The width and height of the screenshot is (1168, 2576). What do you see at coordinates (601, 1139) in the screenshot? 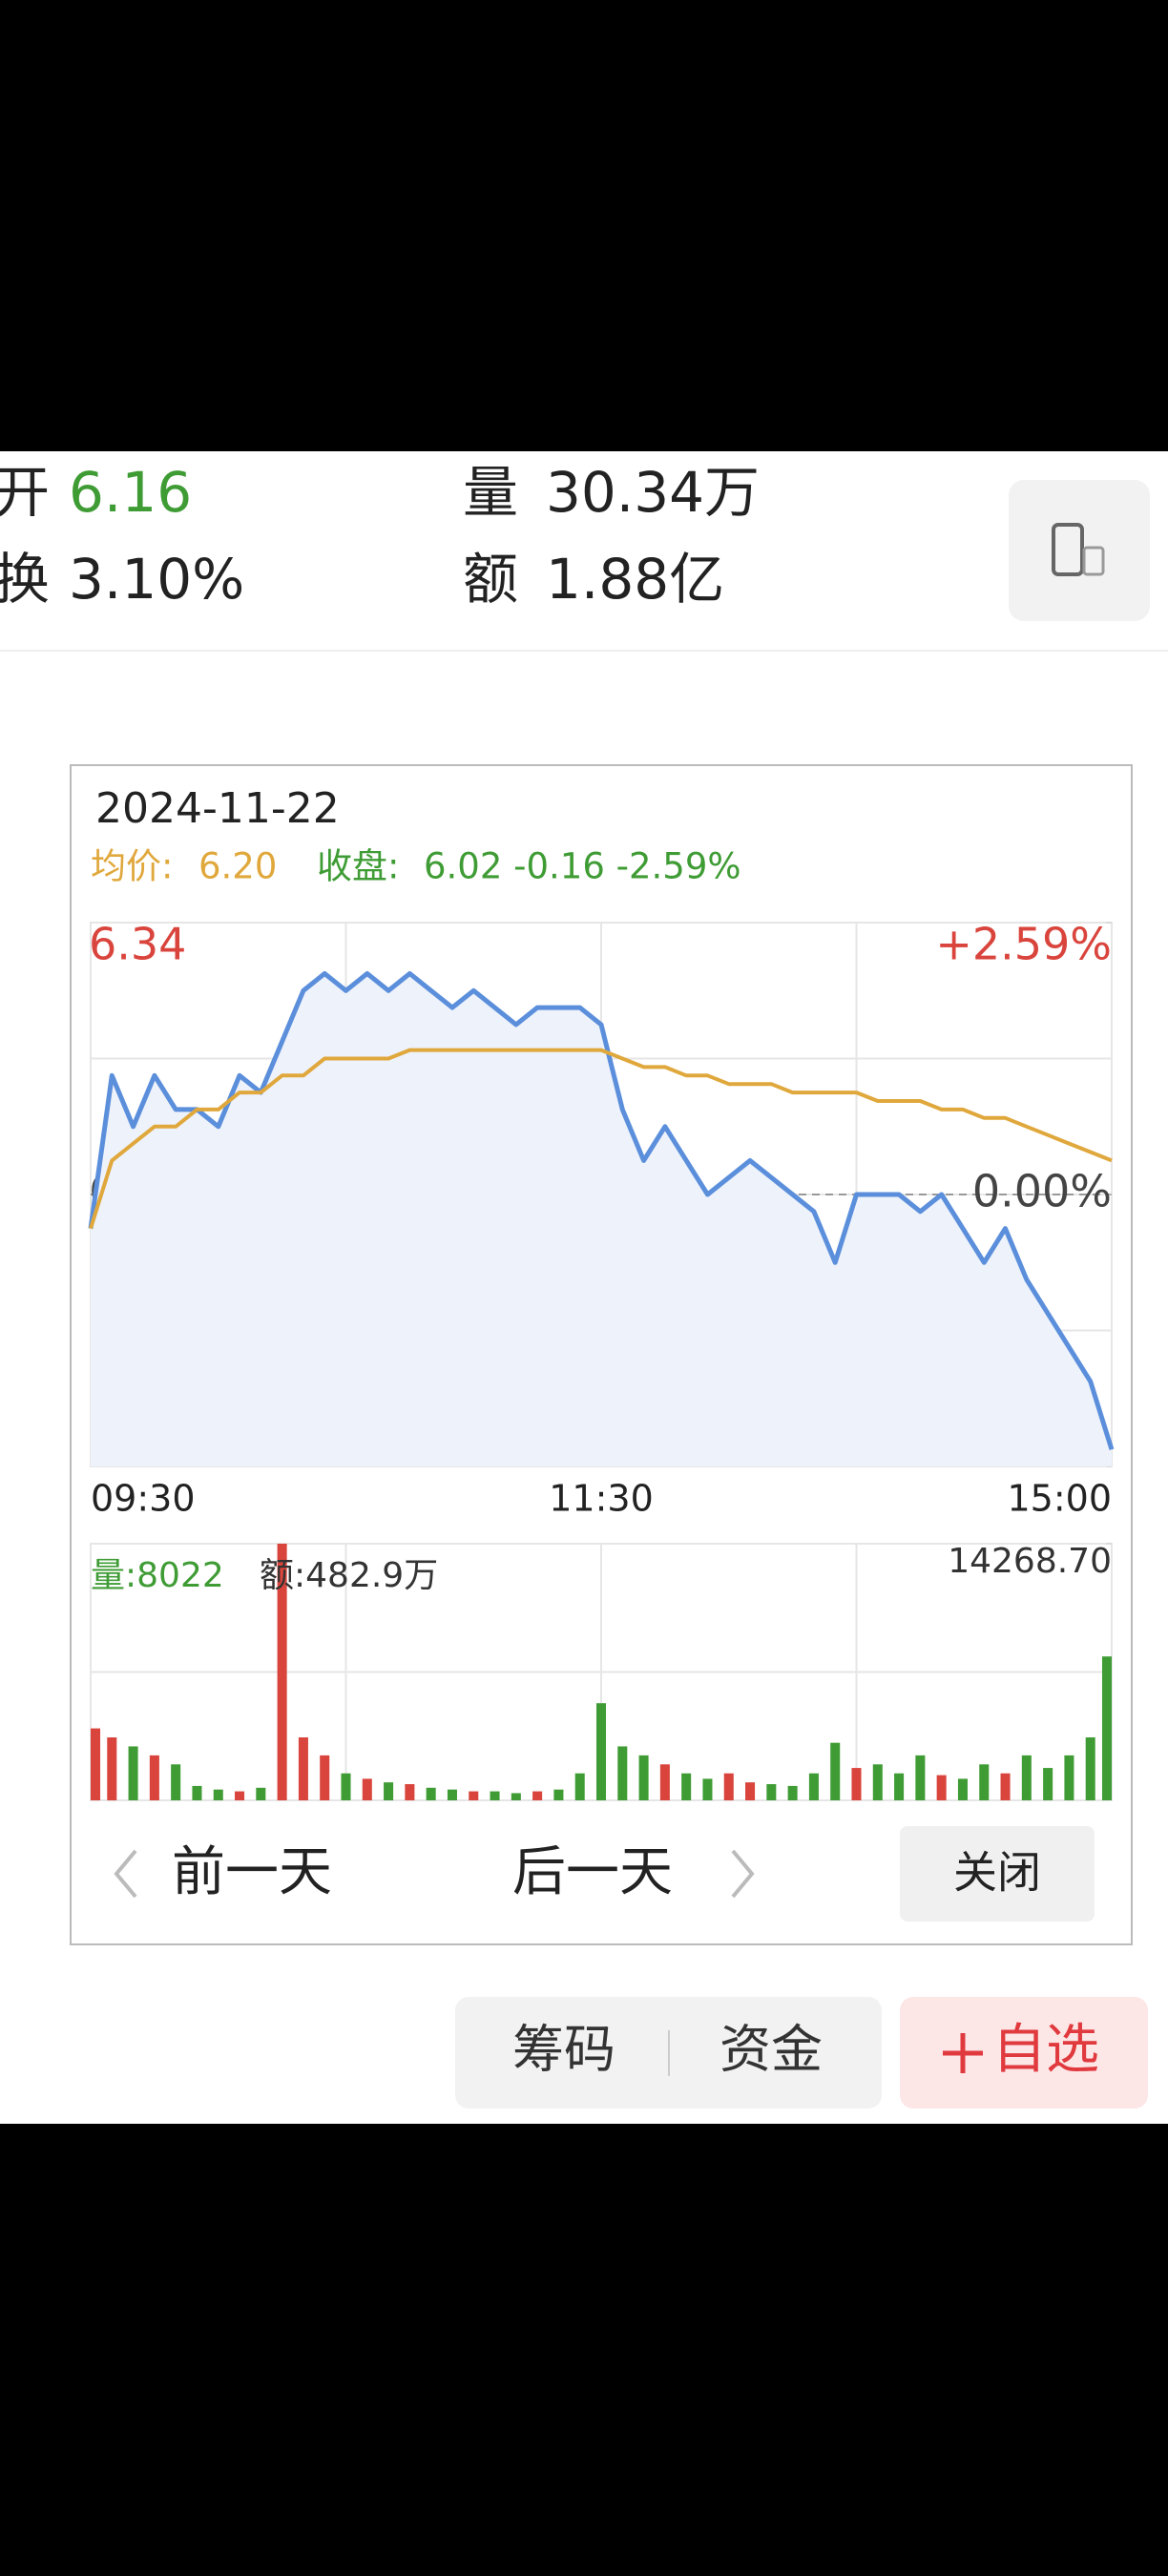
I see `avg-line` at bounding box center [601, 1139].